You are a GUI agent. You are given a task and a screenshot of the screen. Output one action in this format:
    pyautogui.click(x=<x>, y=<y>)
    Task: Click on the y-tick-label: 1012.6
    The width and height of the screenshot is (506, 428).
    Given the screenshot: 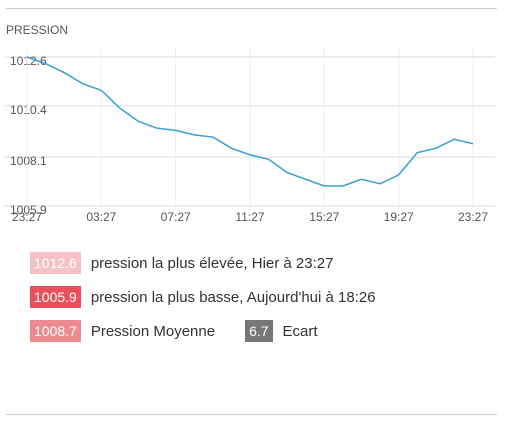 What is the action you would take?
    pyautogui.click(x=28, y=61)
    